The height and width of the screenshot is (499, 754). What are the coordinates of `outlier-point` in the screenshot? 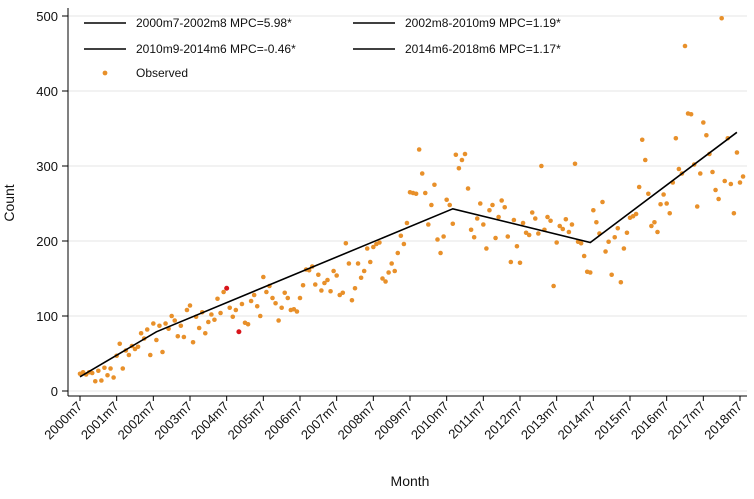 It's located at (239, 332).